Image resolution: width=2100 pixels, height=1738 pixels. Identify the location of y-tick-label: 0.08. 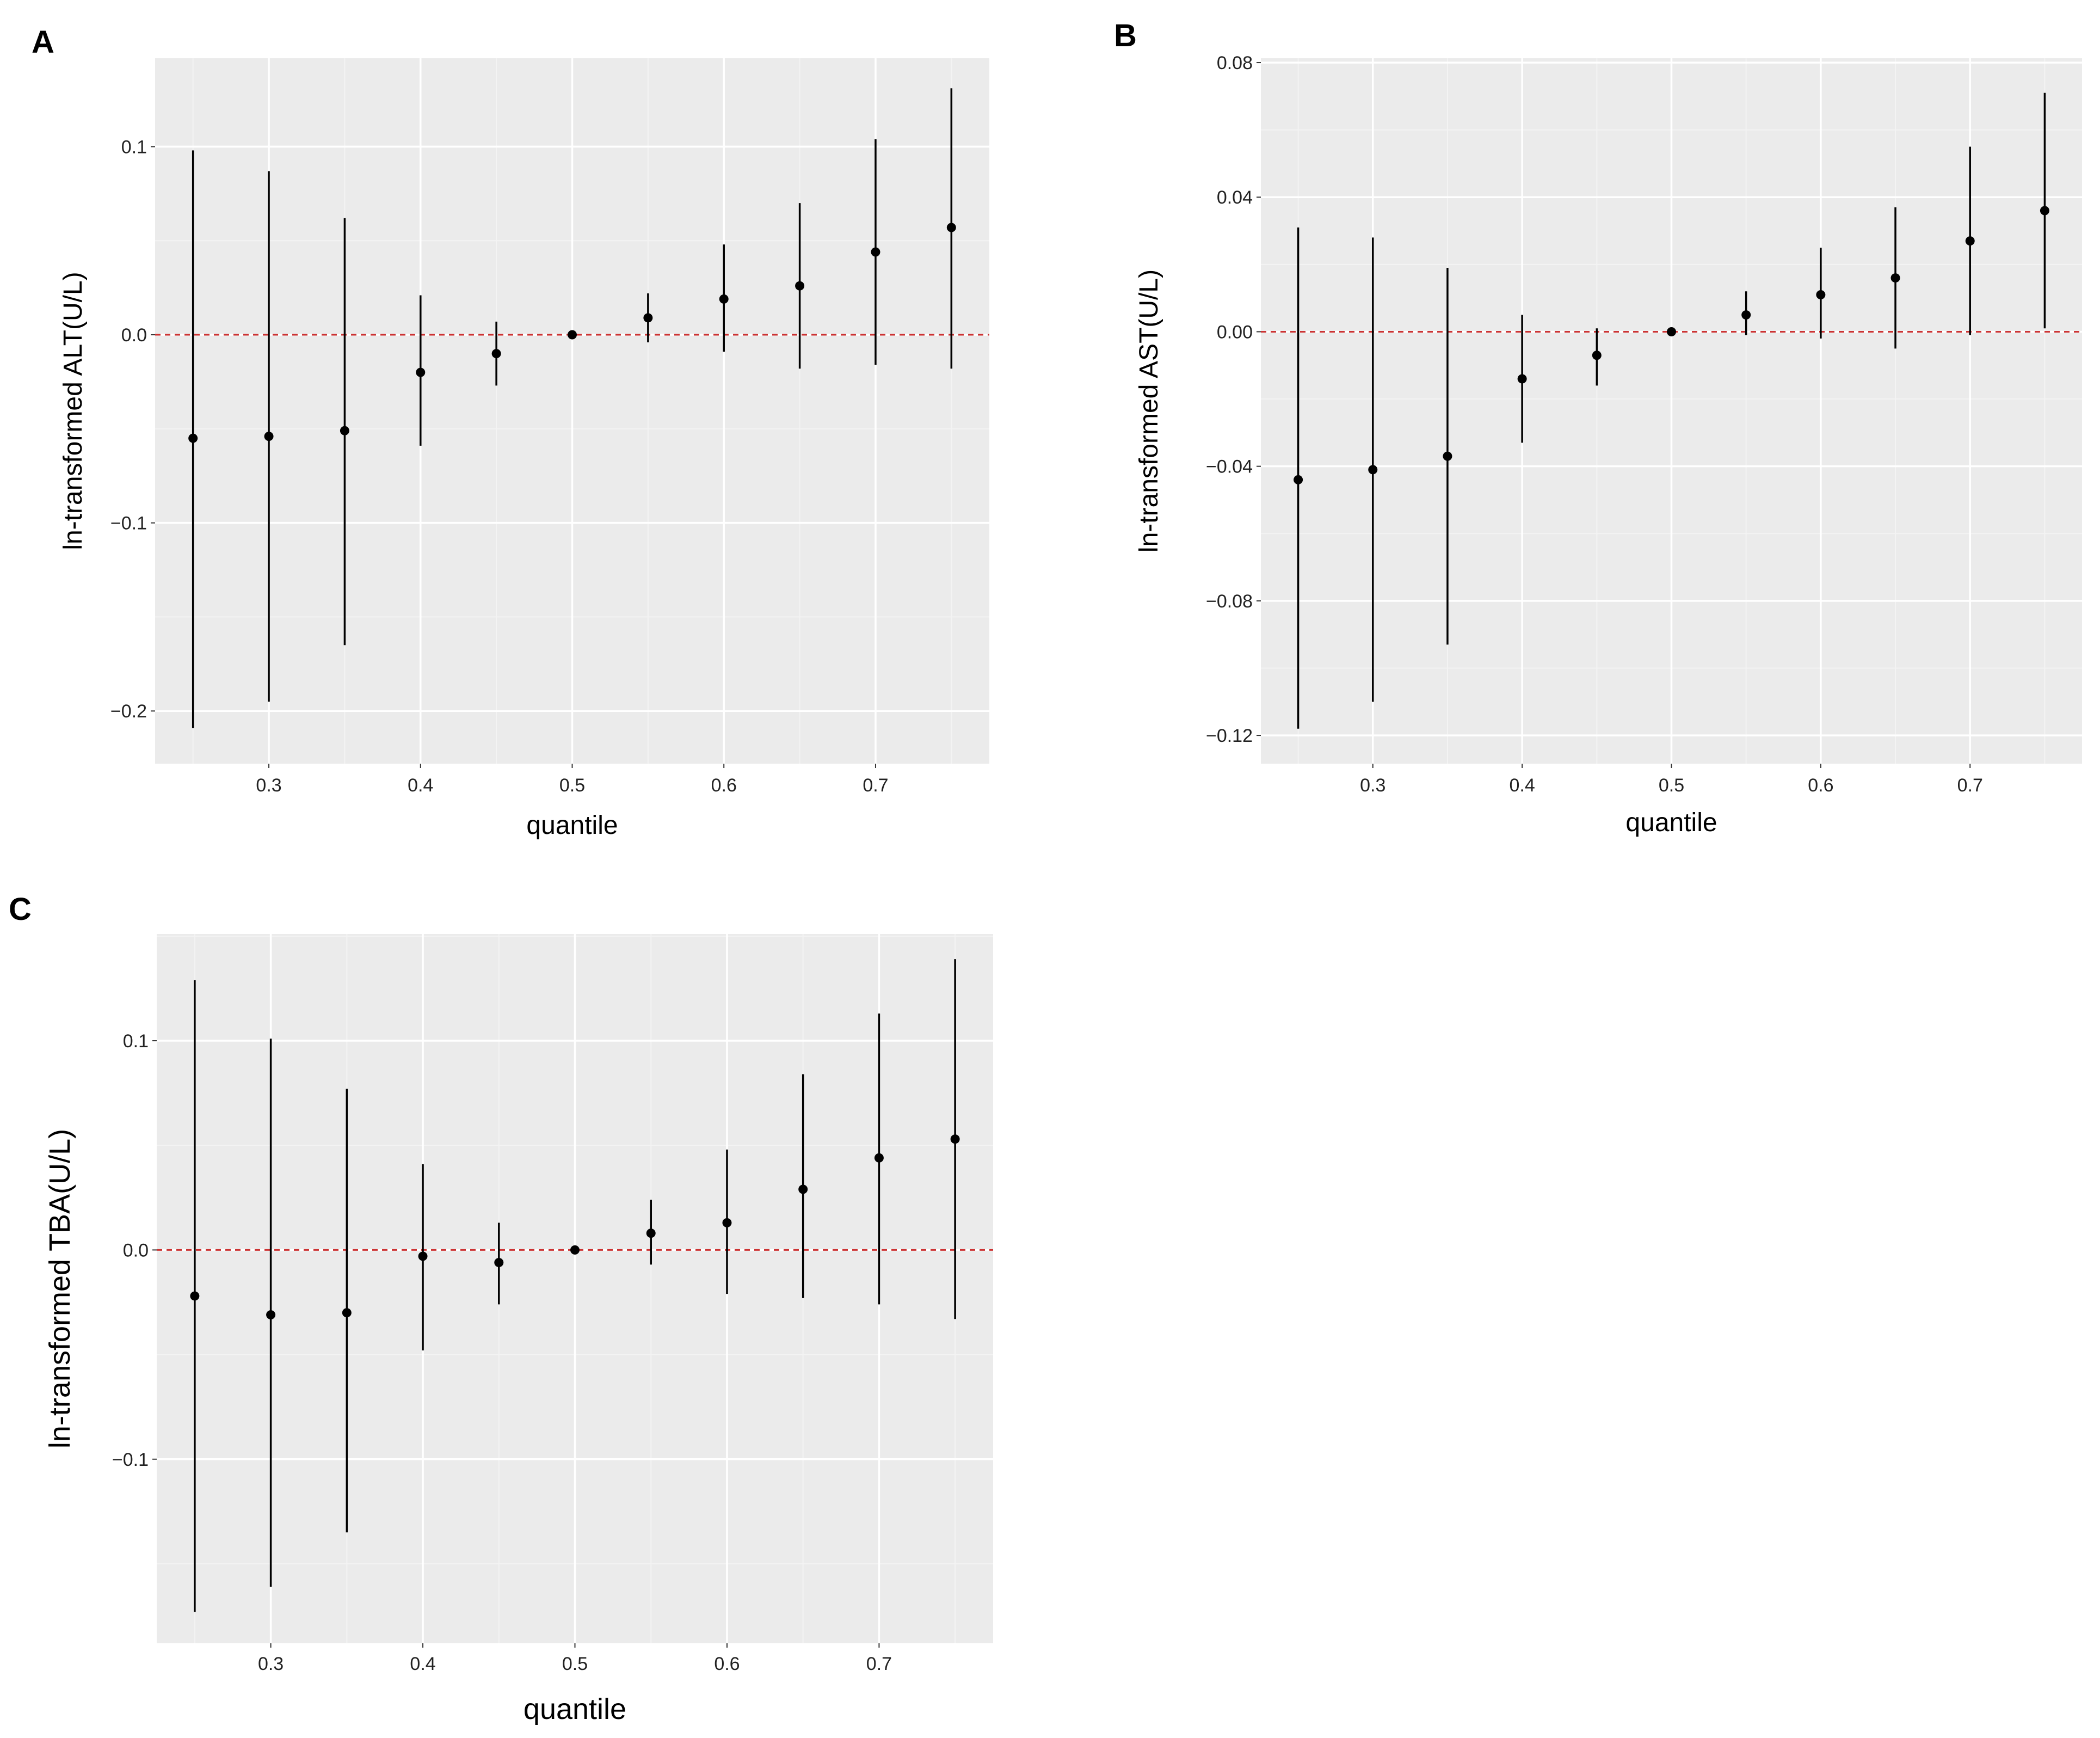
(1235, 63).